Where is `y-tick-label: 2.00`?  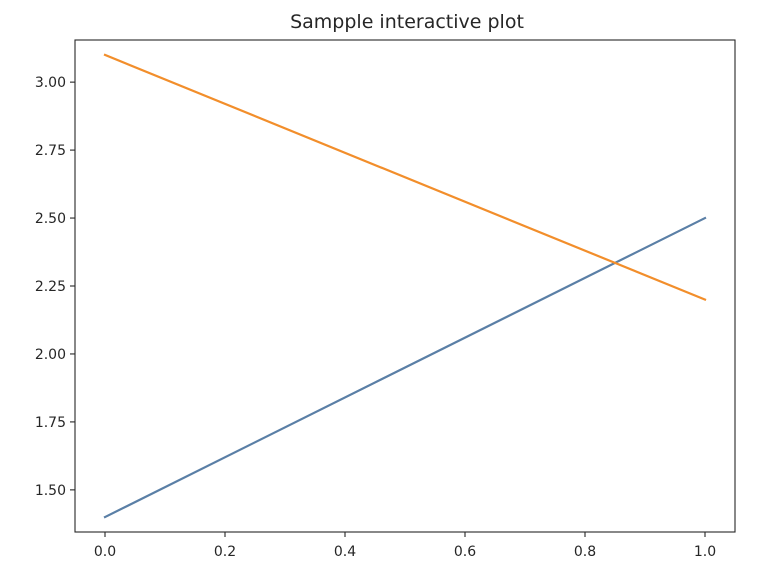
y-tick-label: 2.00 is located at coordinates (50, 355).